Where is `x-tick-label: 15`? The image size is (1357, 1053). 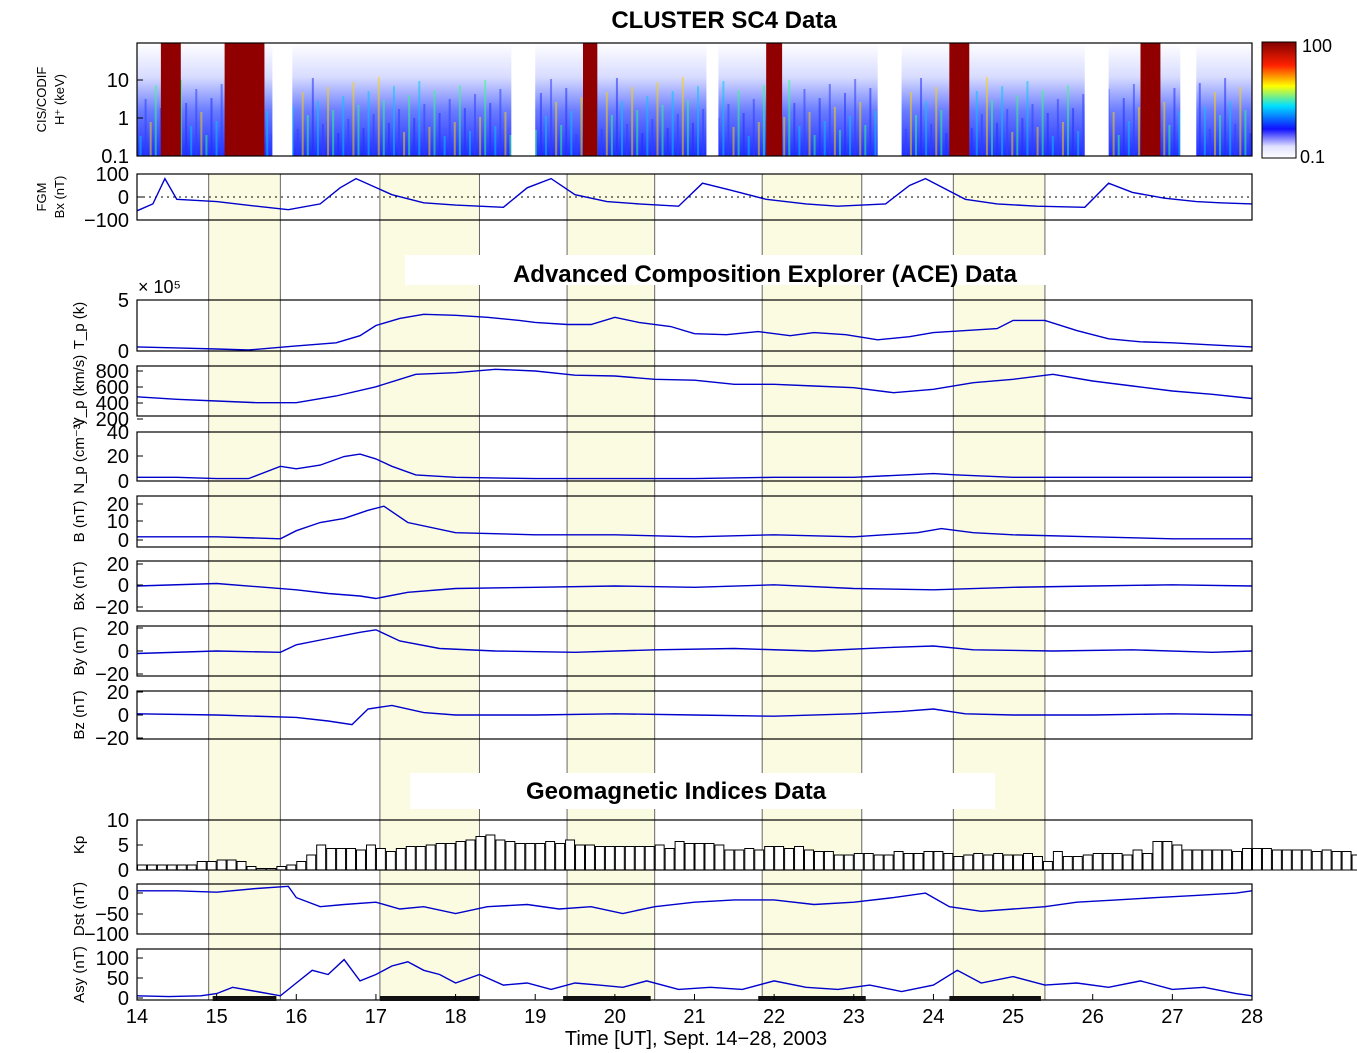 x-tick-label: 15 is located at coordinates (217, 1017).